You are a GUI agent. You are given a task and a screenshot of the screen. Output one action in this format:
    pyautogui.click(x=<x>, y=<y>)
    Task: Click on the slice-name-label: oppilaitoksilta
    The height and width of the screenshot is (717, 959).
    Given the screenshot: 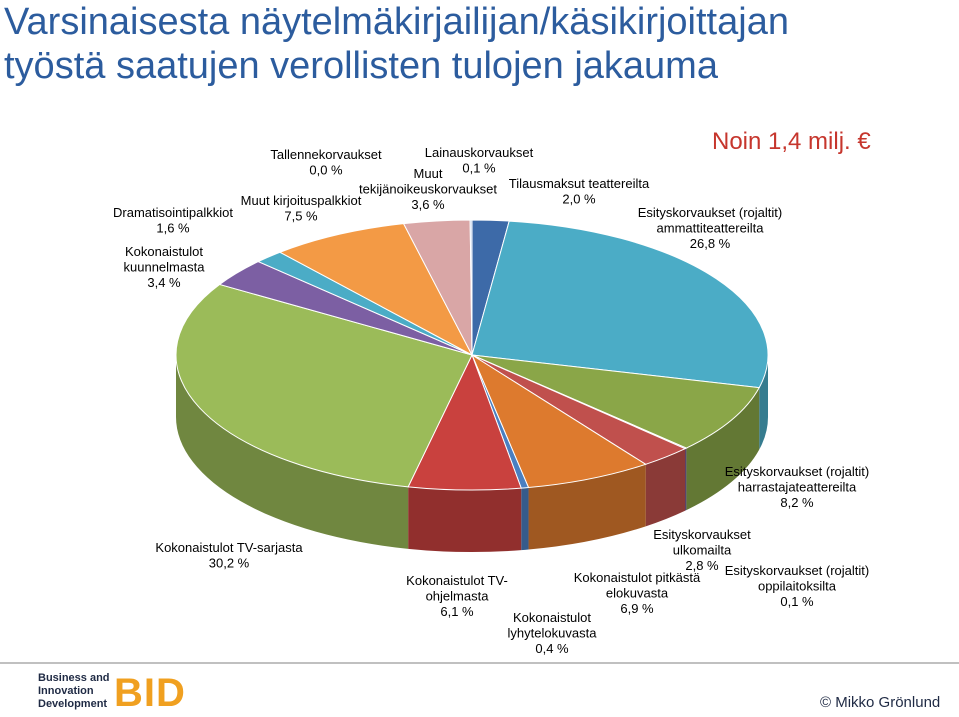 What is the action you would take?
    pyautogui.click(x=797, y=586)
    